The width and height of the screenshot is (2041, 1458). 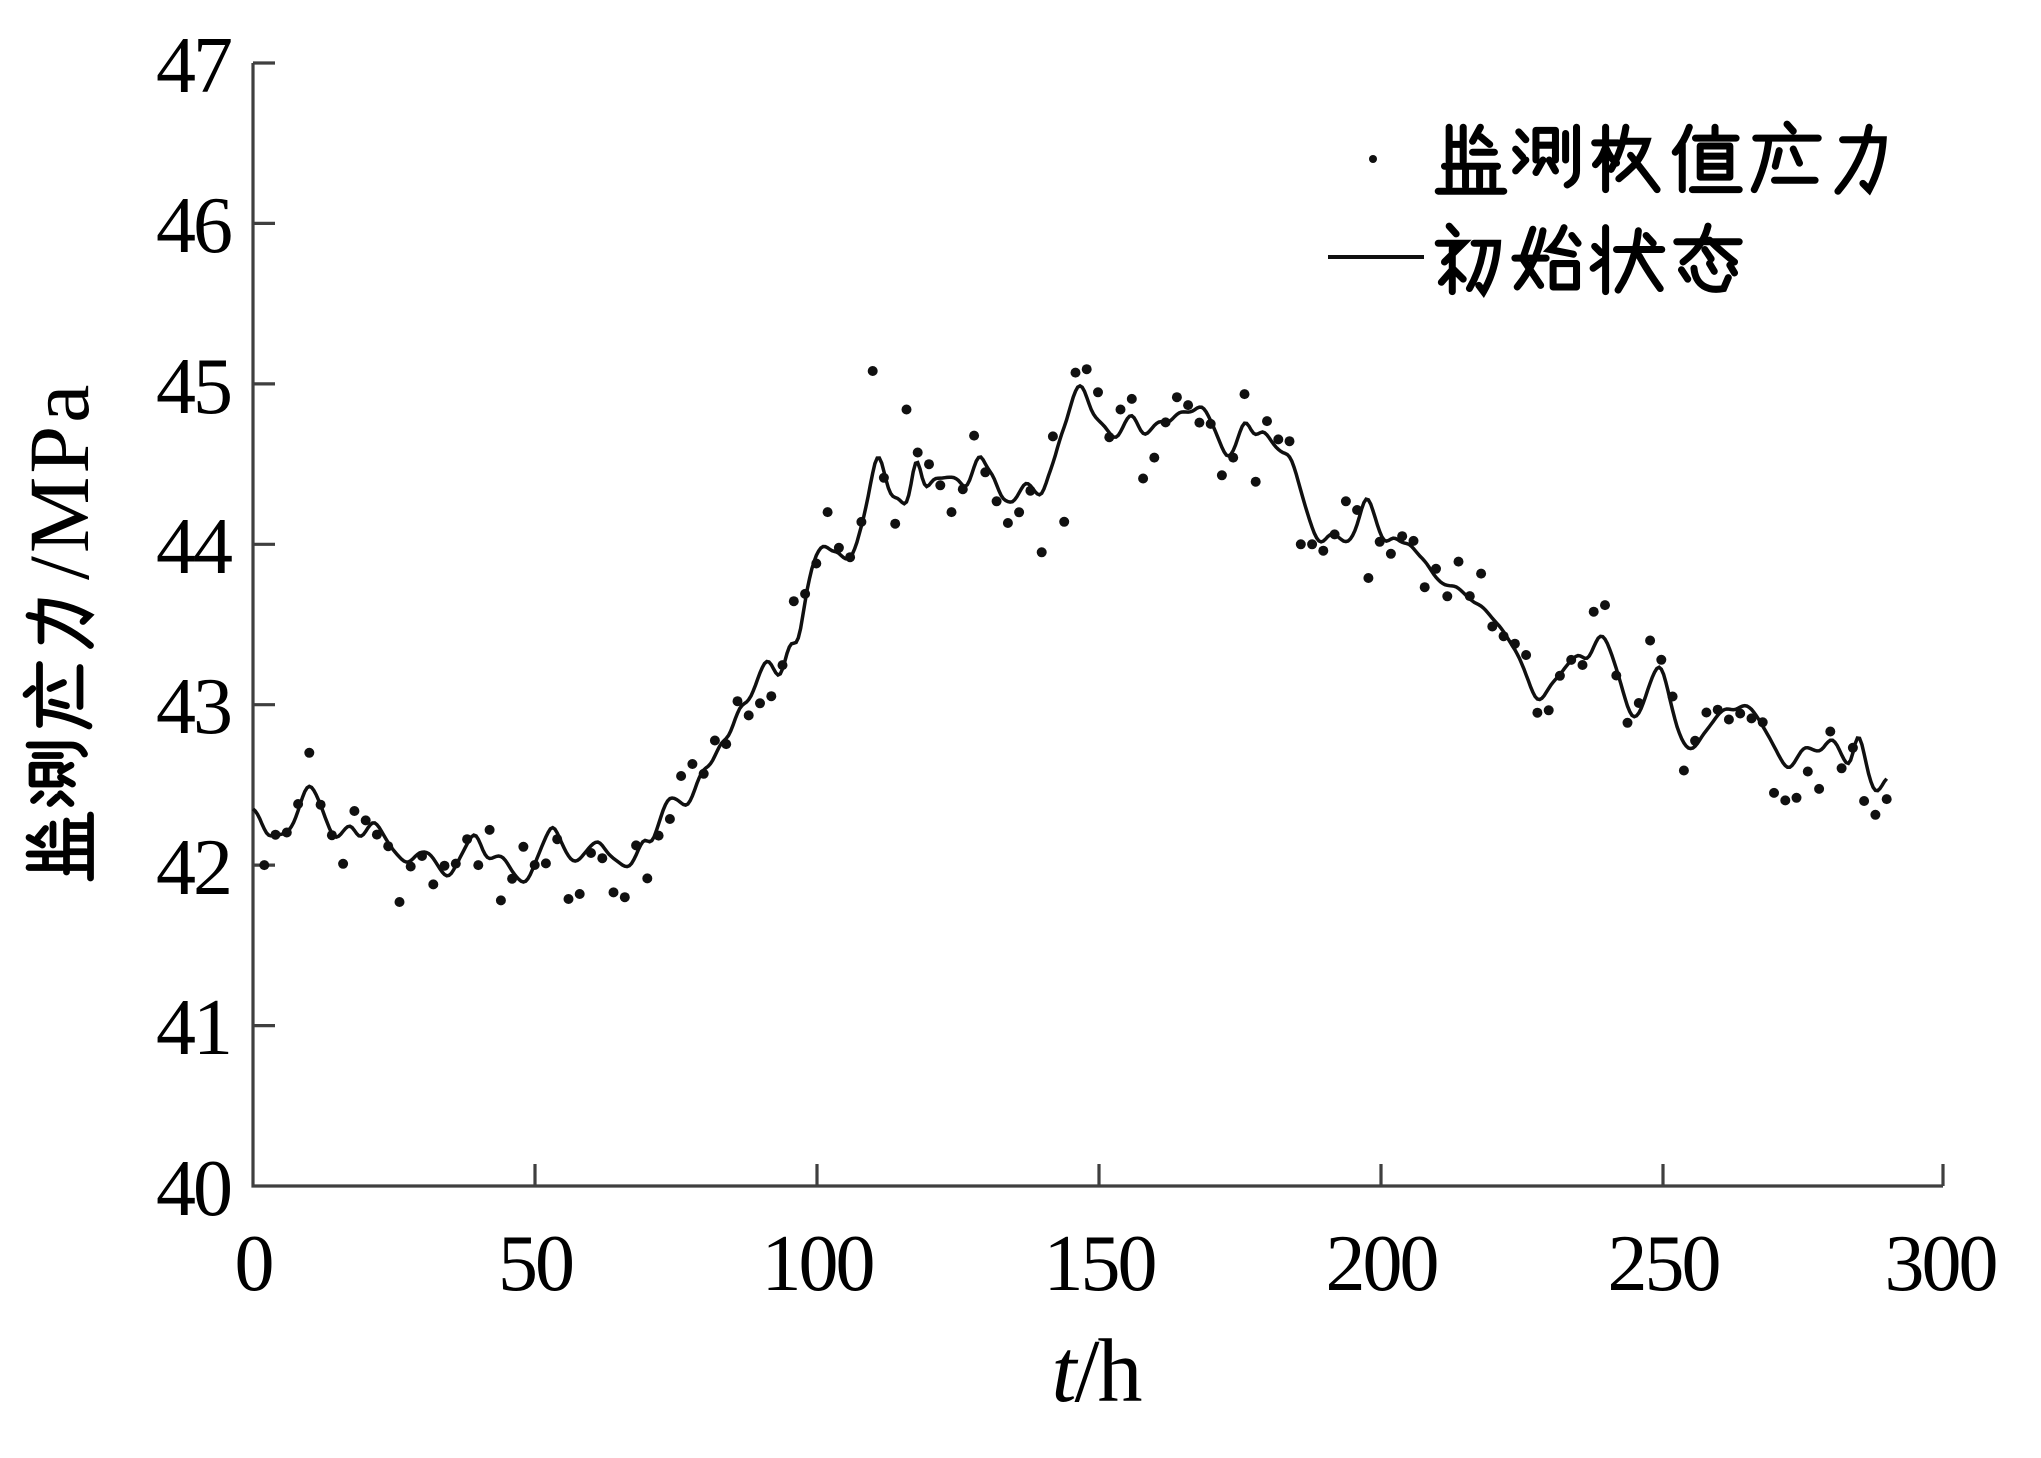 I want to click on svg-text: 46, so click(x=193, y=226).